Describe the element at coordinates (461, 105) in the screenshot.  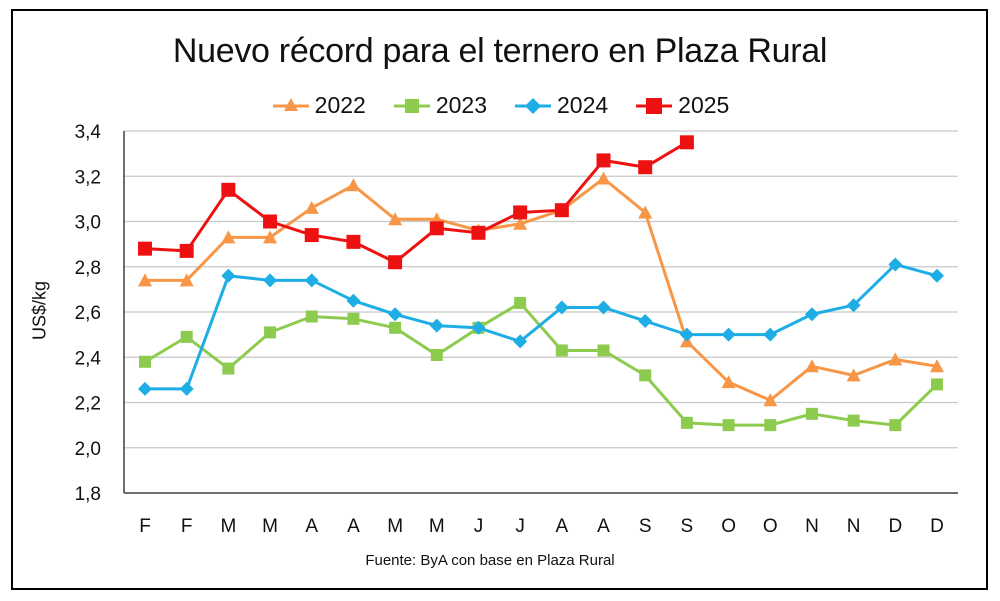
I see `legend-label-2023: 2023` at that location.